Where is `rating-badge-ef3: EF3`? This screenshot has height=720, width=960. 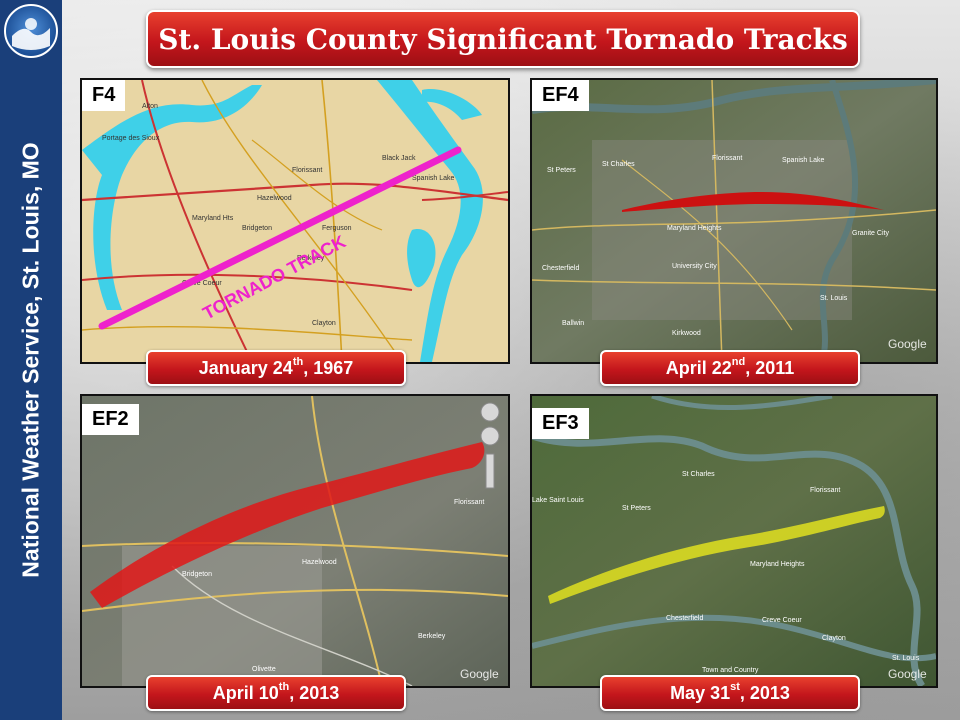 rating-badge-ef3: EF3 is located at coordinates (560, 423).